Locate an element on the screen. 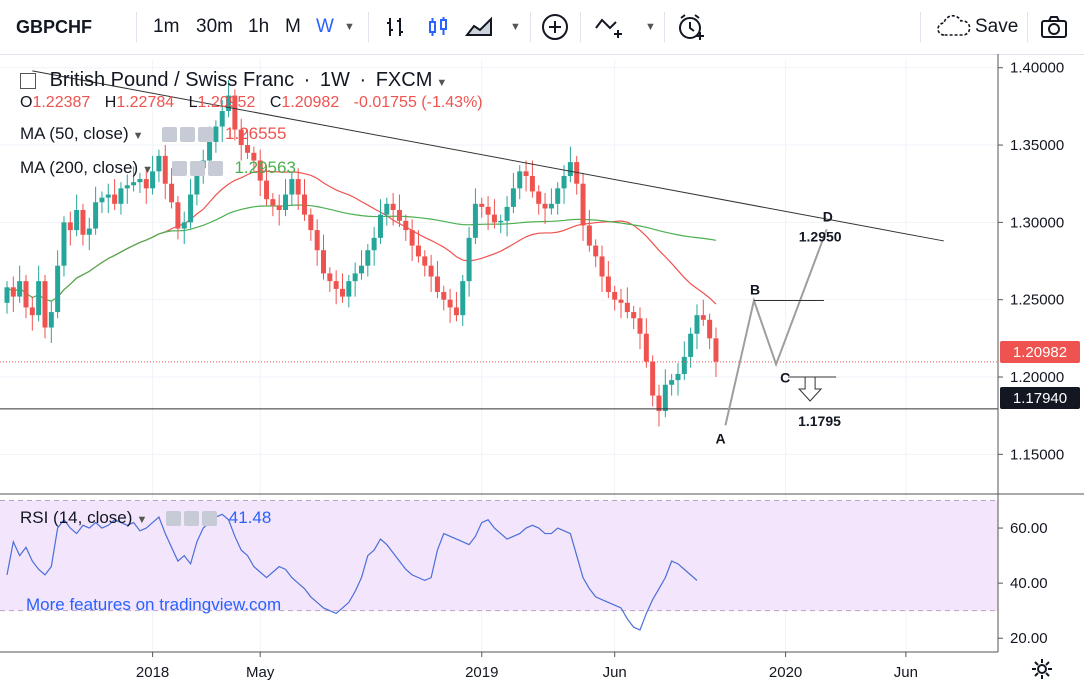  time-tick-label: Jun is located at coordinates (615, 672).